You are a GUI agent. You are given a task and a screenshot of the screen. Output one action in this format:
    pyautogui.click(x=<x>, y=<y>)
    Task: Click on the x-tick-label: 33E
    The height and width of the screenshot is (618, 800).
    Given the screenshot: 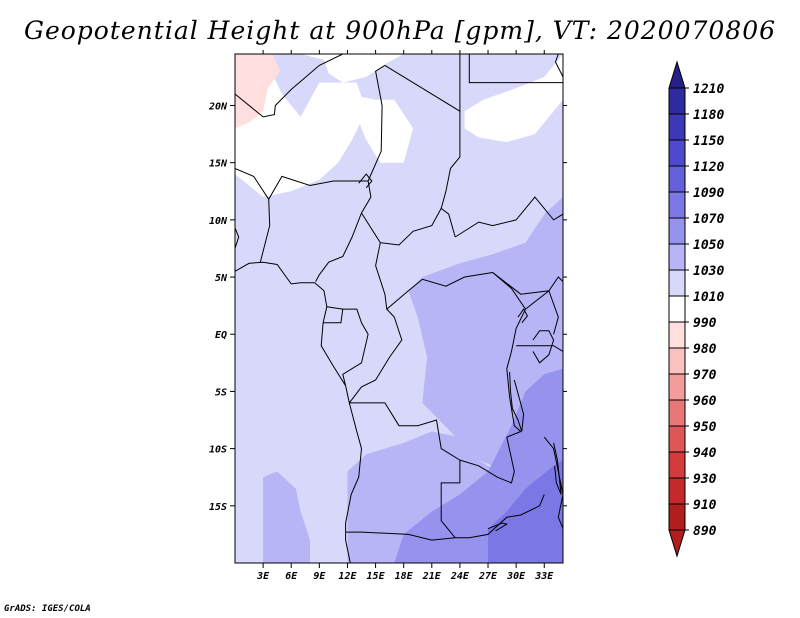 What is the action you would take?
    pyautogui.click(x=544, y=576)
    